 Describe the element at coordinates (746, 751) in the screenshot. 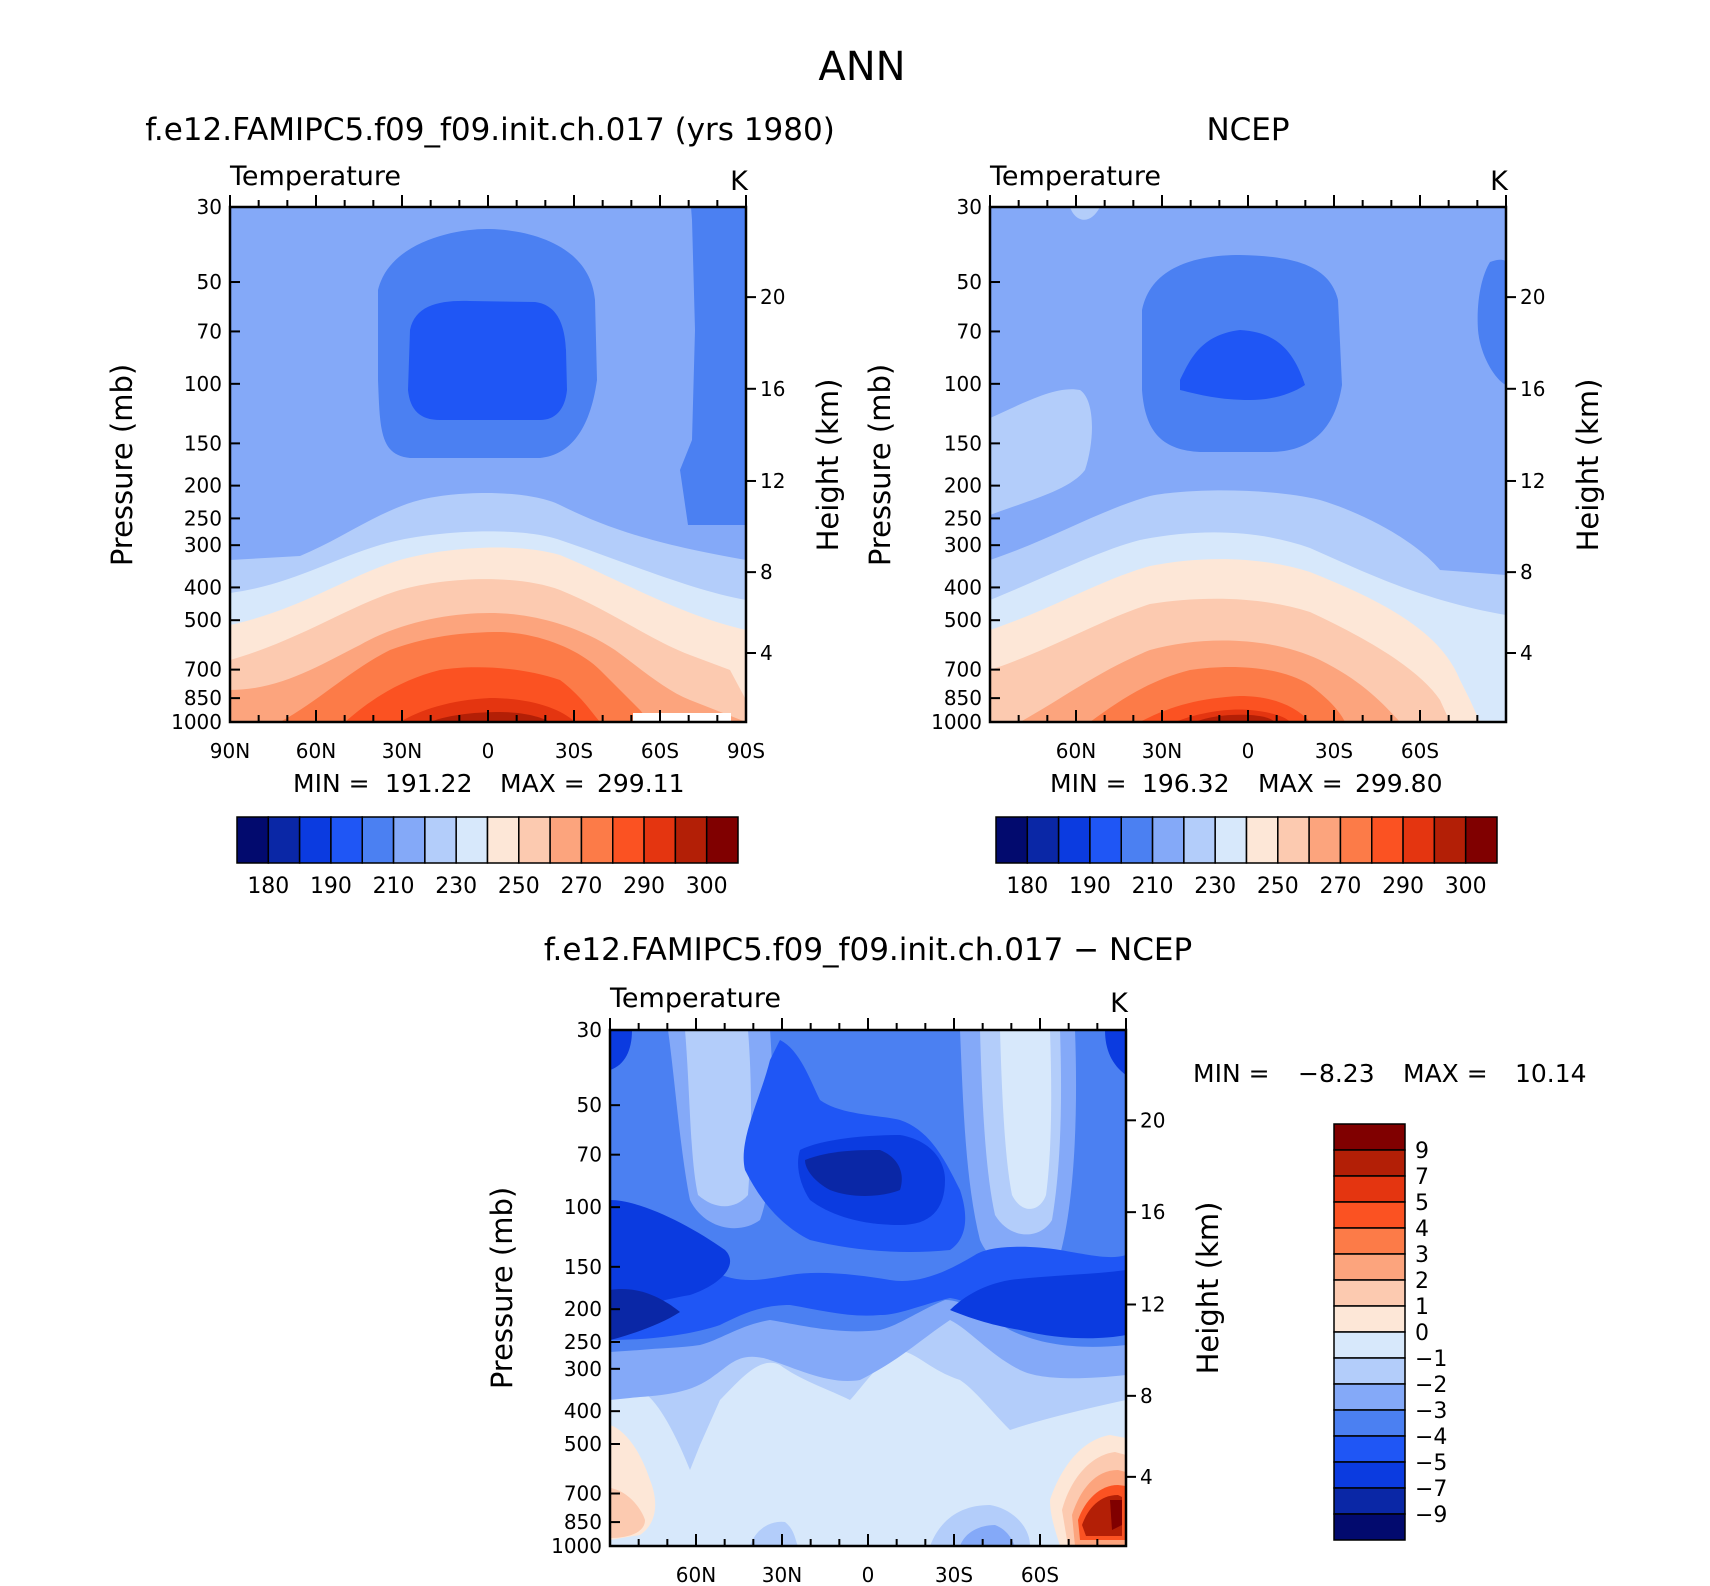

I see `lat-tick-label: 90S` at that location.